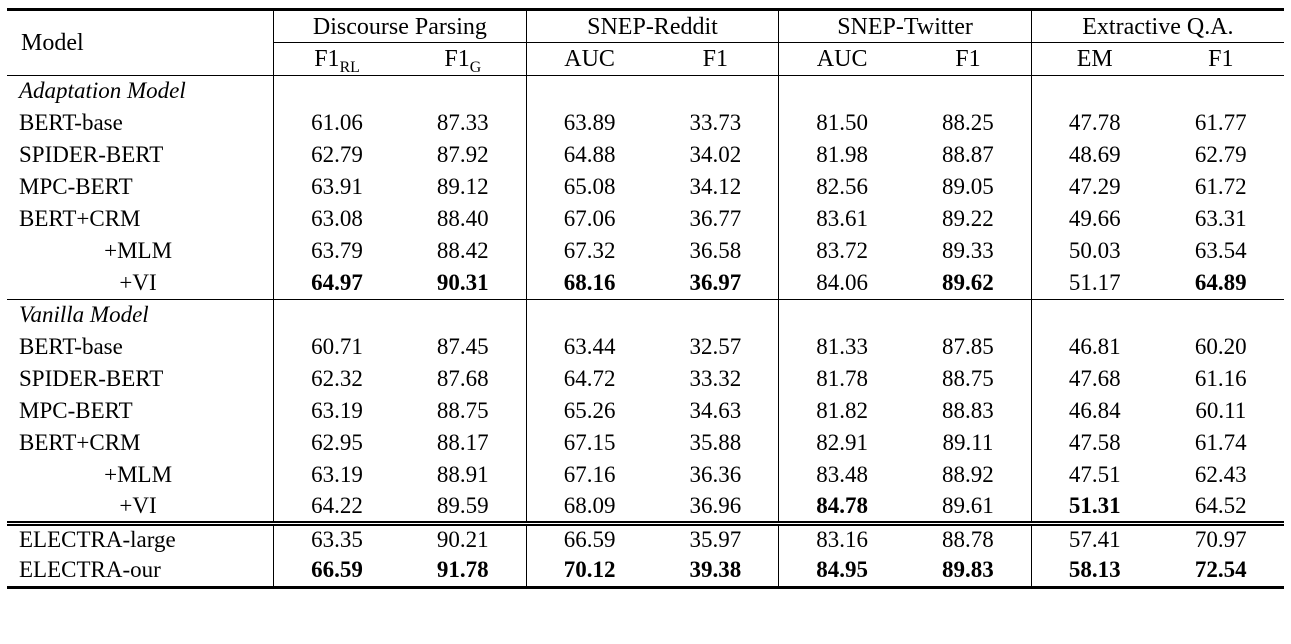 This screenshot has width=1291, height=644. Describe the element at coordinates (90, 570) in the screenshot. I see `model-cell: ELECTRA-our` at that location.